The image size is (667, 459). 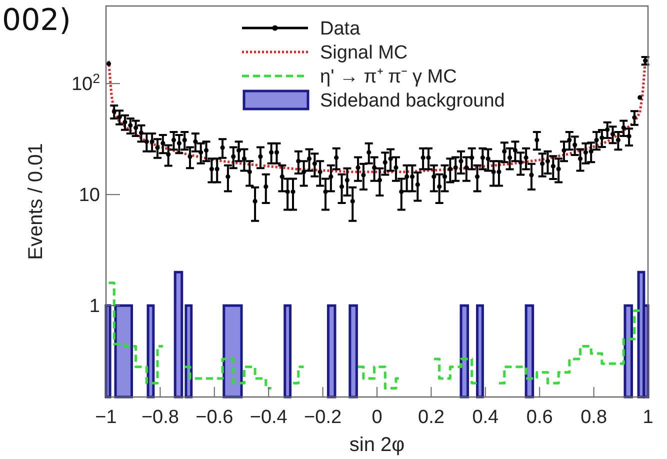 What do you see at coordinates (340, 29) in the screenshot?
I see `legend-label: Data` at bounding box center [340, 29].